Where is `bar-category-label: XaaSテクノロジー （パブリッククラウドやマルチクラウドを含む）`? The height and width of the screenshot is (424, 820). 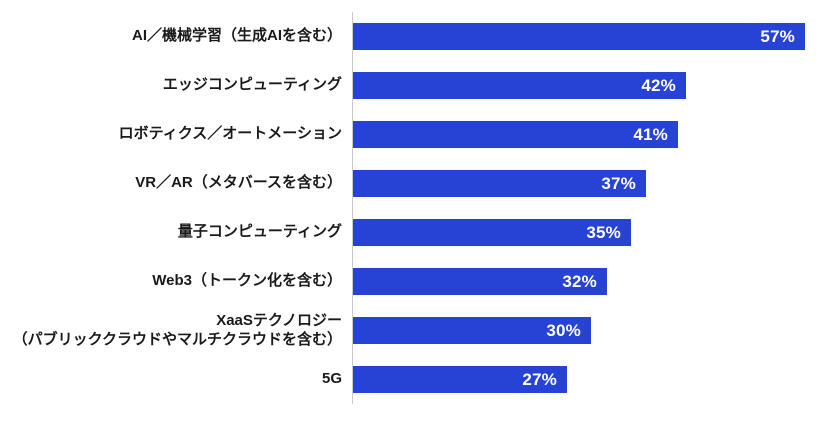
bar-category-label: XaaSテクノロジー （パブリッククラウドやマルチクラウドを含む） is located at coordinates (177, 329).